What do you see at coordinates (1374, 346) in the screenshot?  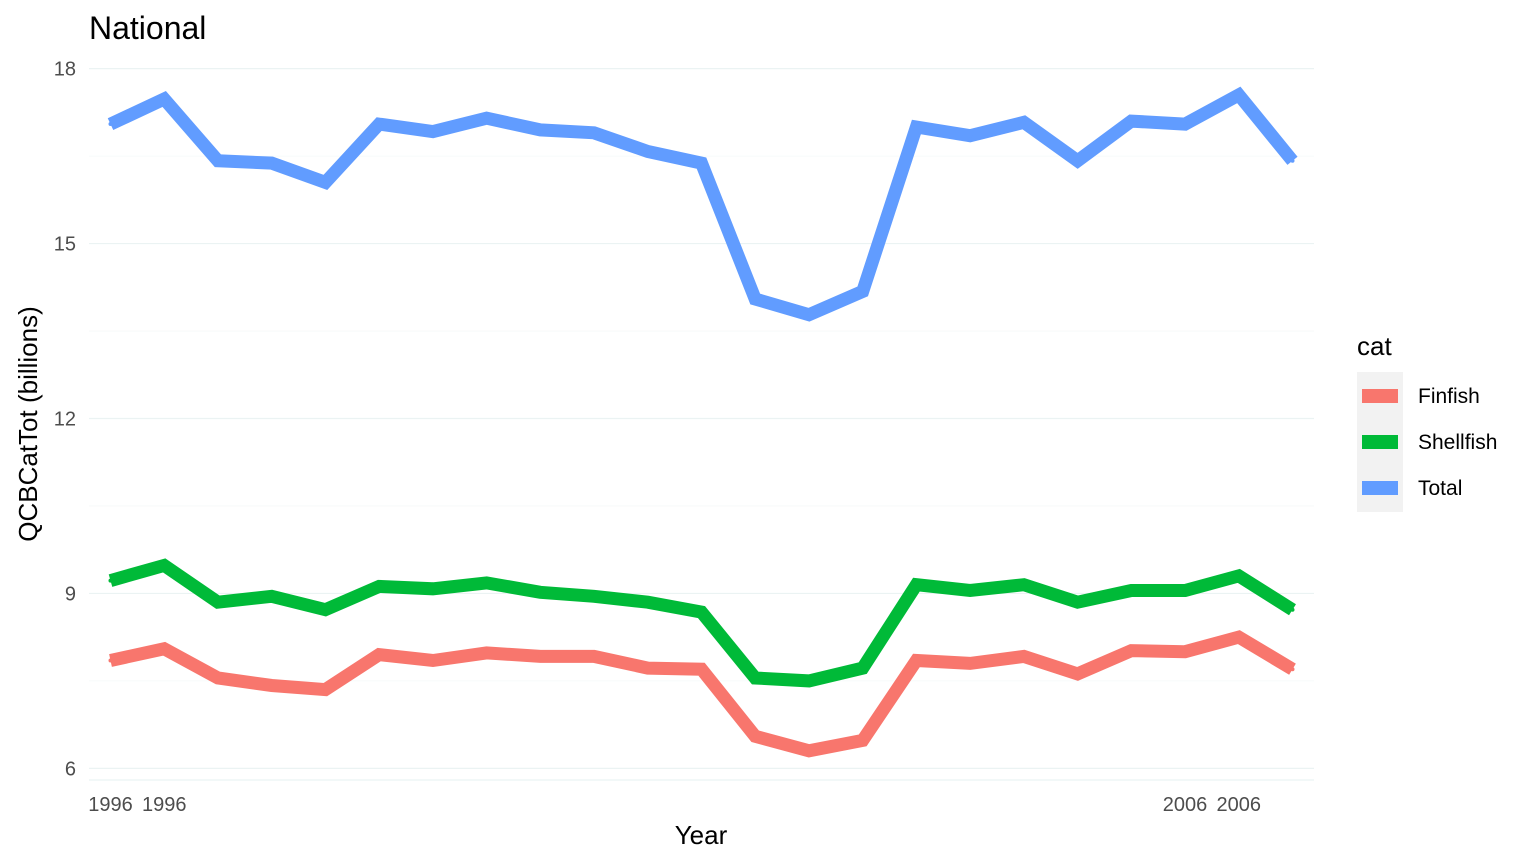 I see `legend-title: cat` at bounding box center [1374, 346].